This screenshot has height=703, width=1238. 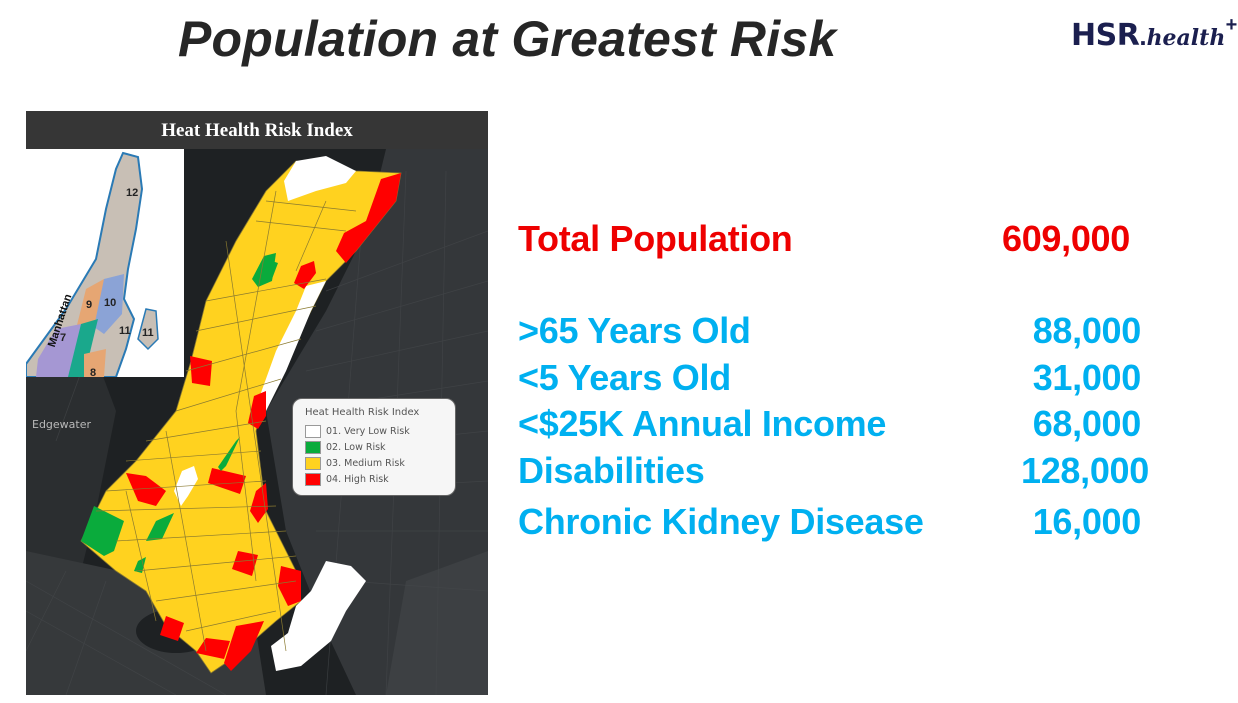 What do you see at coordinates (702, 423) in the screenshot?
I see `stat-label: <$25K Annual Income` at bounding box center [702, 423].